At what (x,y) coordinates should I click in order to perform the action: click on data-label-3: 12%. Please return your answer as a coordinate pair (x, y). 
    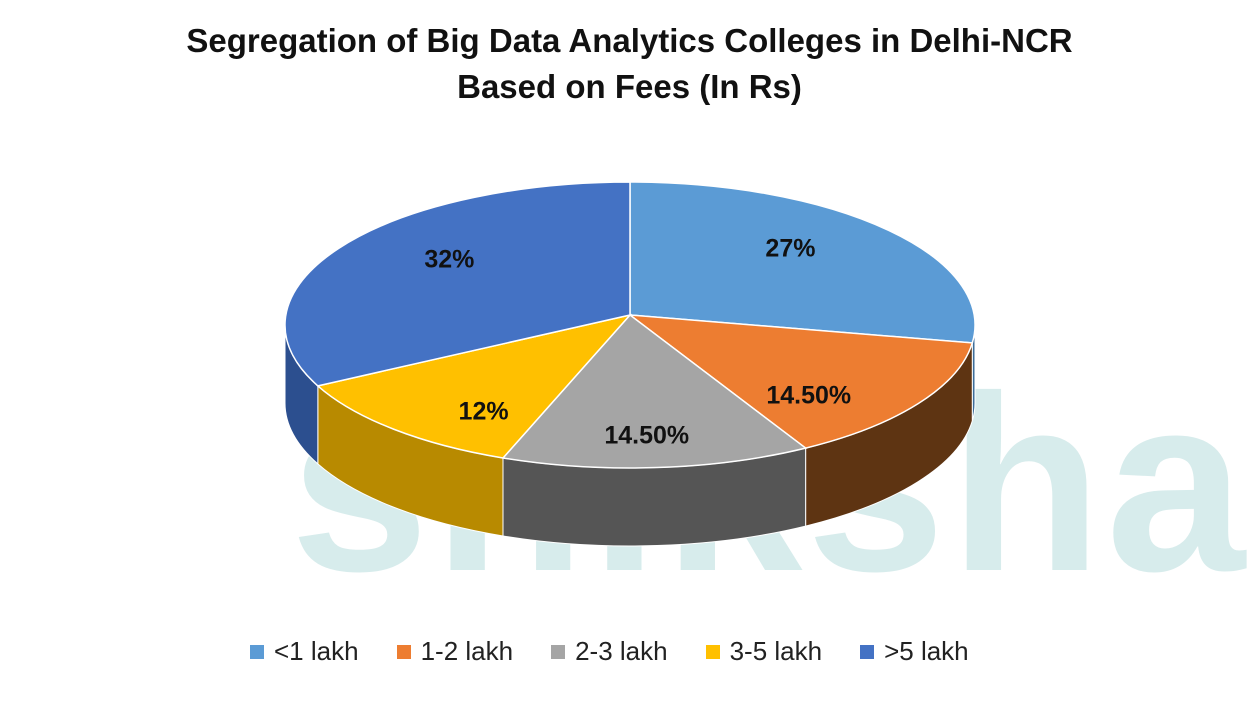
    Looking at the image, I should click on (484, 412).